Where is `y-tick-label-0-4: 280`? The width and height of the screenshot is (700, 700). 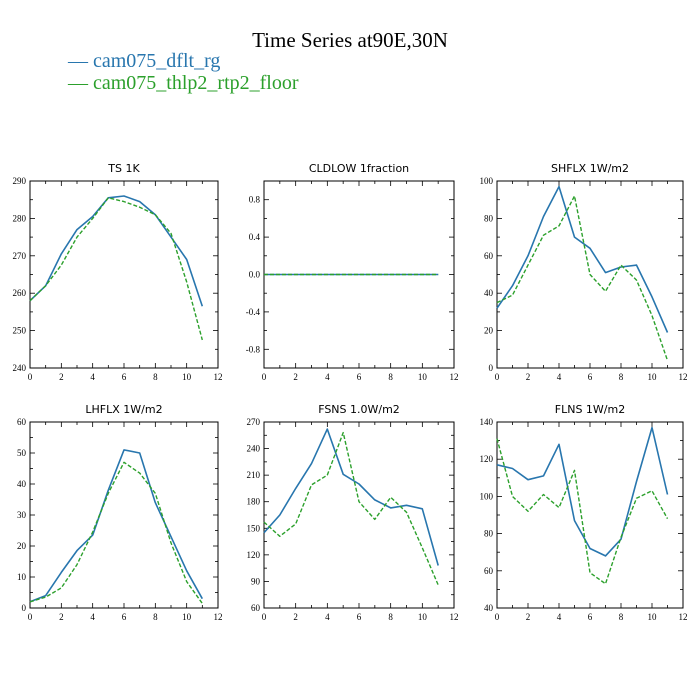 y-tick-label-0-4: 280 is located at coordinates (20, 218).